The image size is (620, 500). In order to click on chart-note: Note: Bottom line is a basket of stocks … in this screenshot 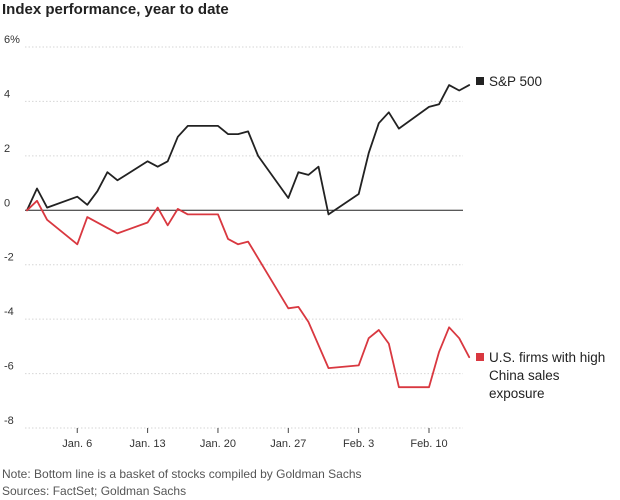, I will do `click(182, 474)`.